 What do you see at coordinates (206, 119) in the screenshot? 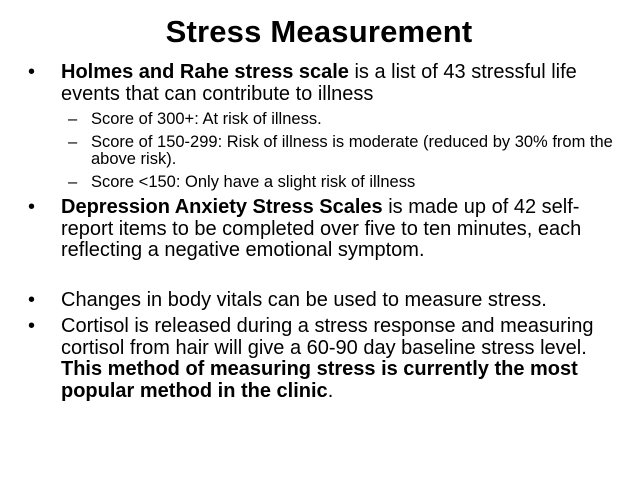
I see `sub-bullet-text: Score of 300+: At risk of illness.` at bounding box center [206, 119].